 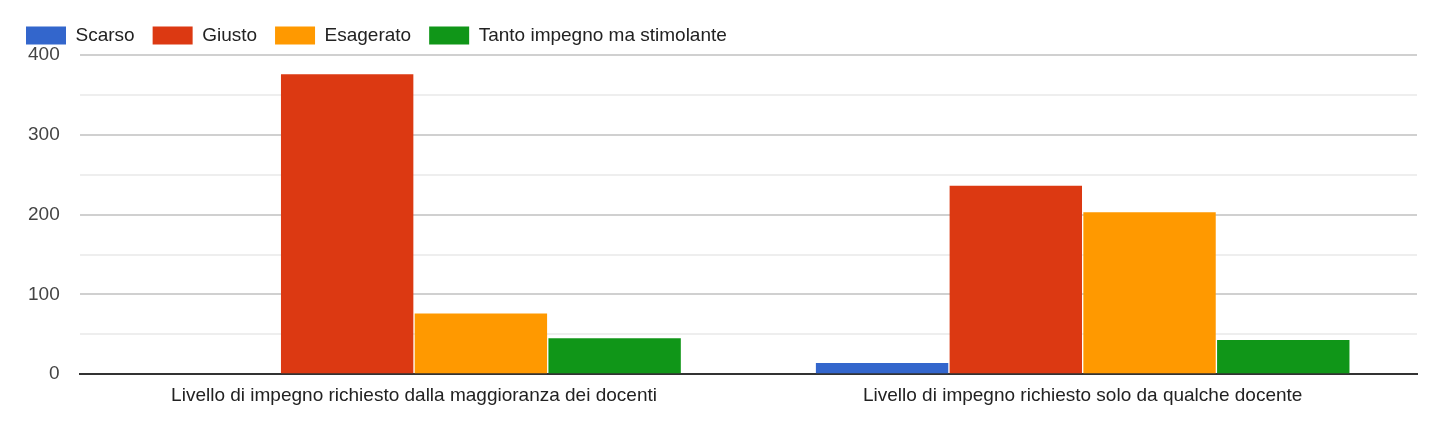 I want to click on y-tick-label: 0, so click(x=54, y=373).